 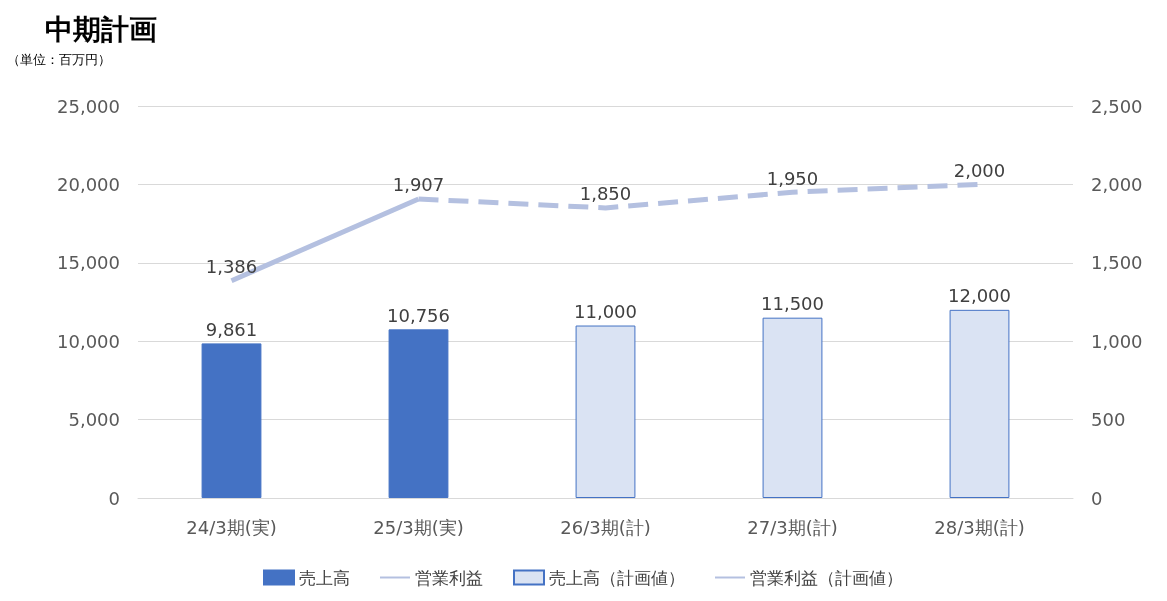 I want to click on y2-tick-label: 2,500, so click(x=1117, y=106).